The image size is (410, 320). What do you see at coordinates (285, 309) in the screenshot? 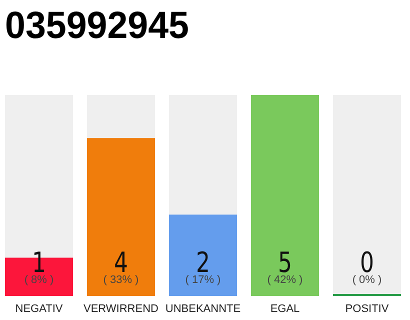
I see `x-tick-label: EGAL` at bounding box center [285, 309].